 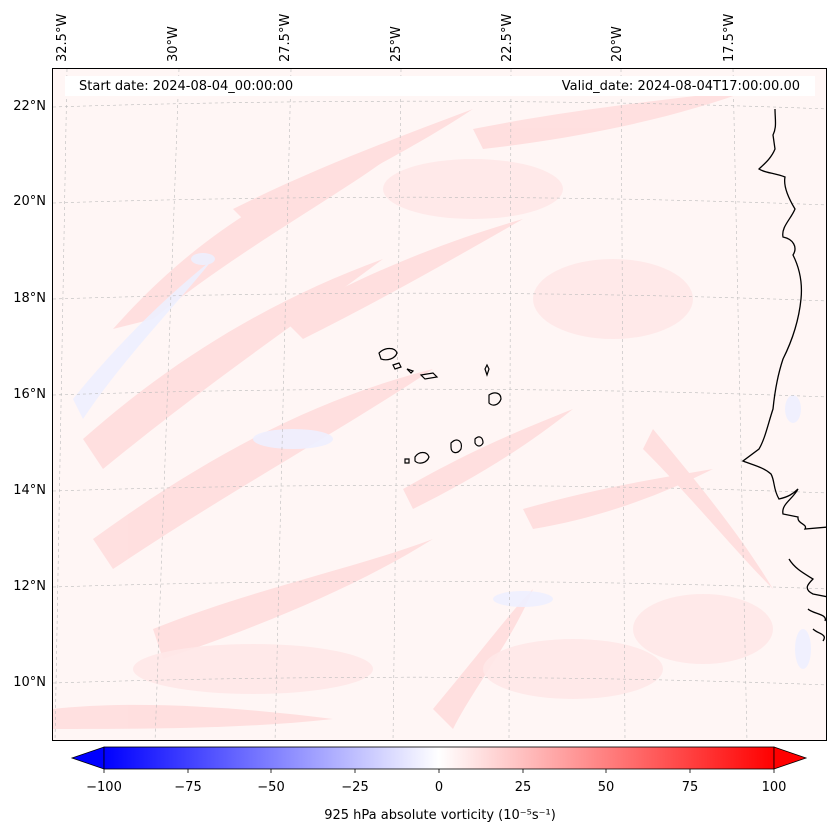 I want to click on cape-verde-islands, so click(x=440, y=405).